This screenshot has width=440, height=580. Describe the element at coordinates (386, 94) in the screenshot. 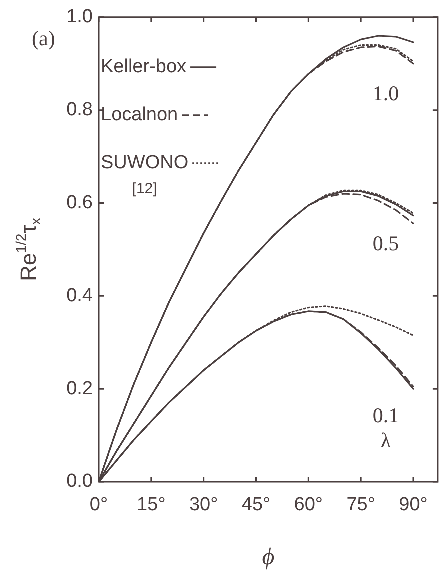

I see `annotation: 1.0` at that location.